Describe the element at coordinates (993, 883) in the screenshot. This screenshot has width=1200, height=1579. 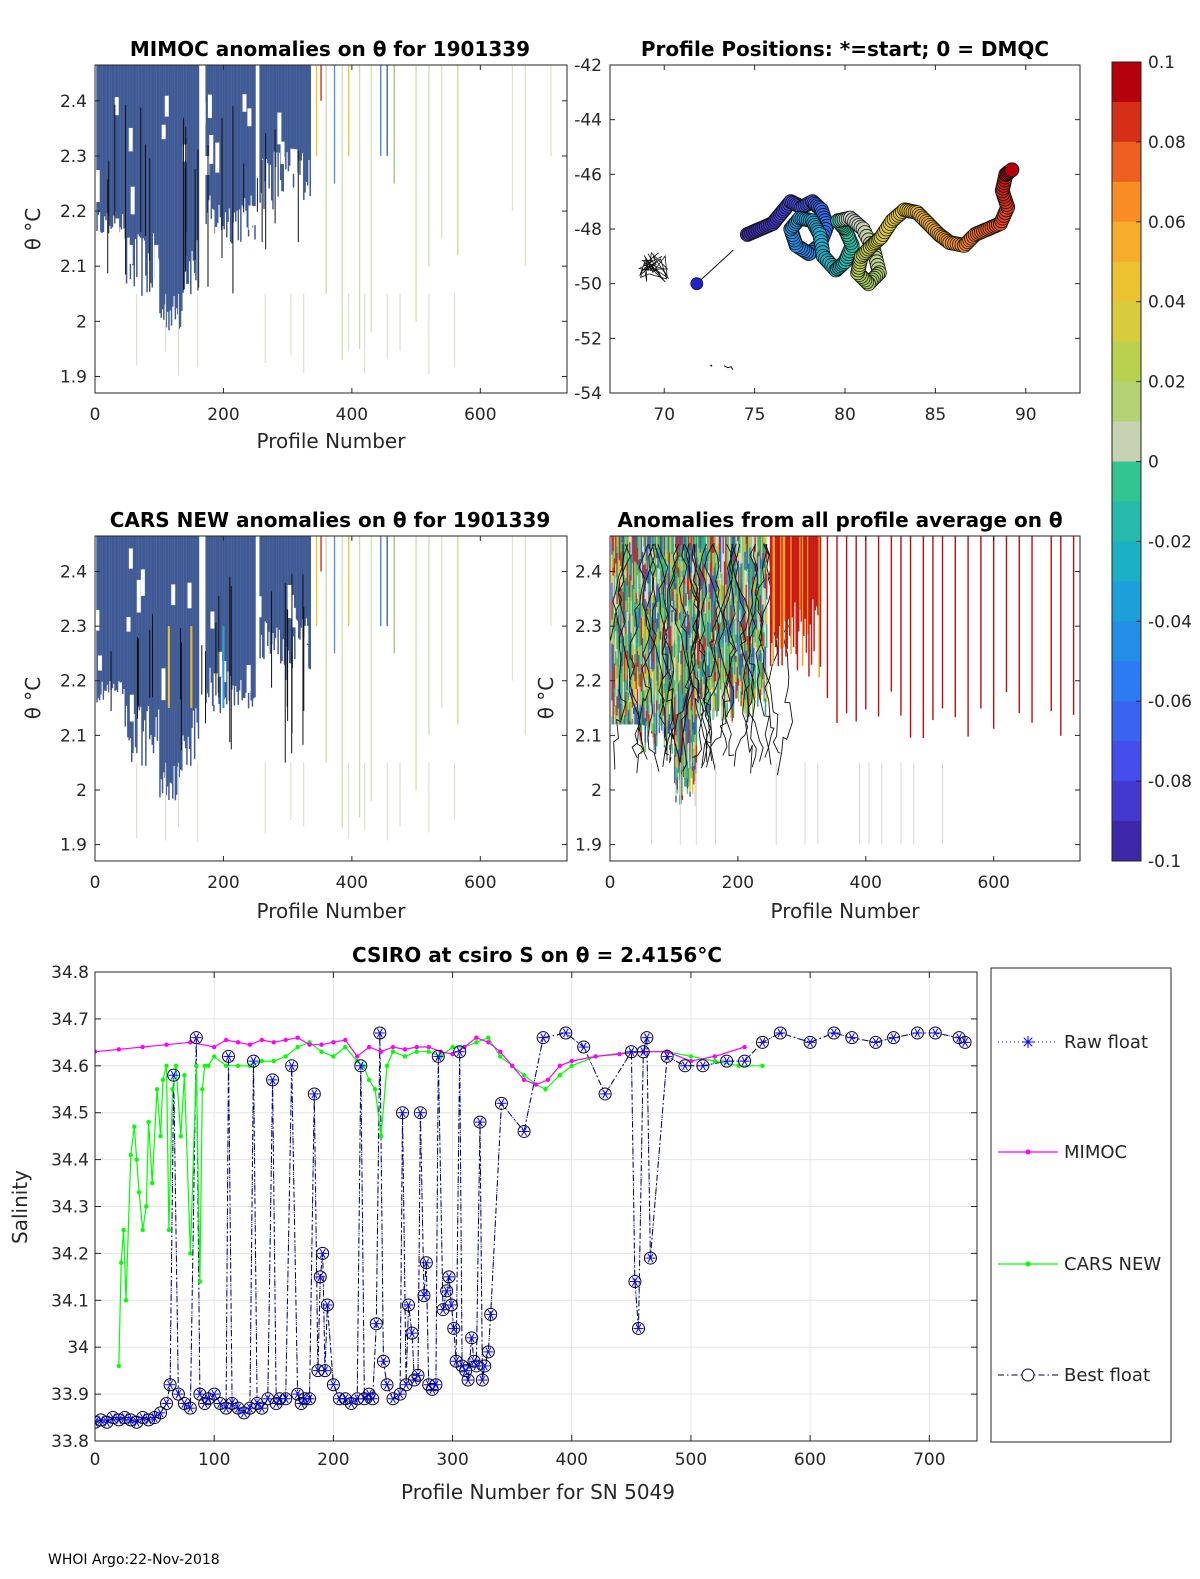
I see `x-tick-label: 600` at that location.